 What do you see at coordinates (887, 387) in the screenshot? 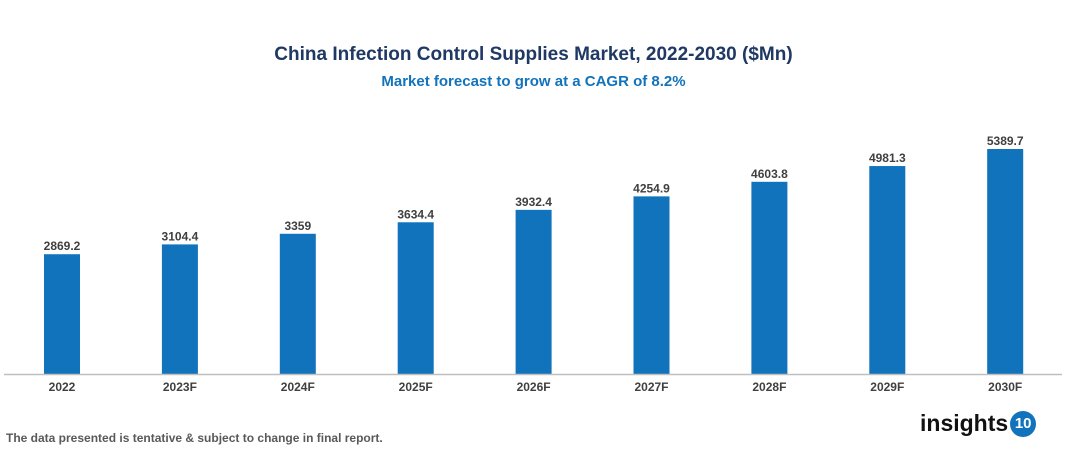
I see `x-tick-label: 2029F` at bounding box center [887, 387].